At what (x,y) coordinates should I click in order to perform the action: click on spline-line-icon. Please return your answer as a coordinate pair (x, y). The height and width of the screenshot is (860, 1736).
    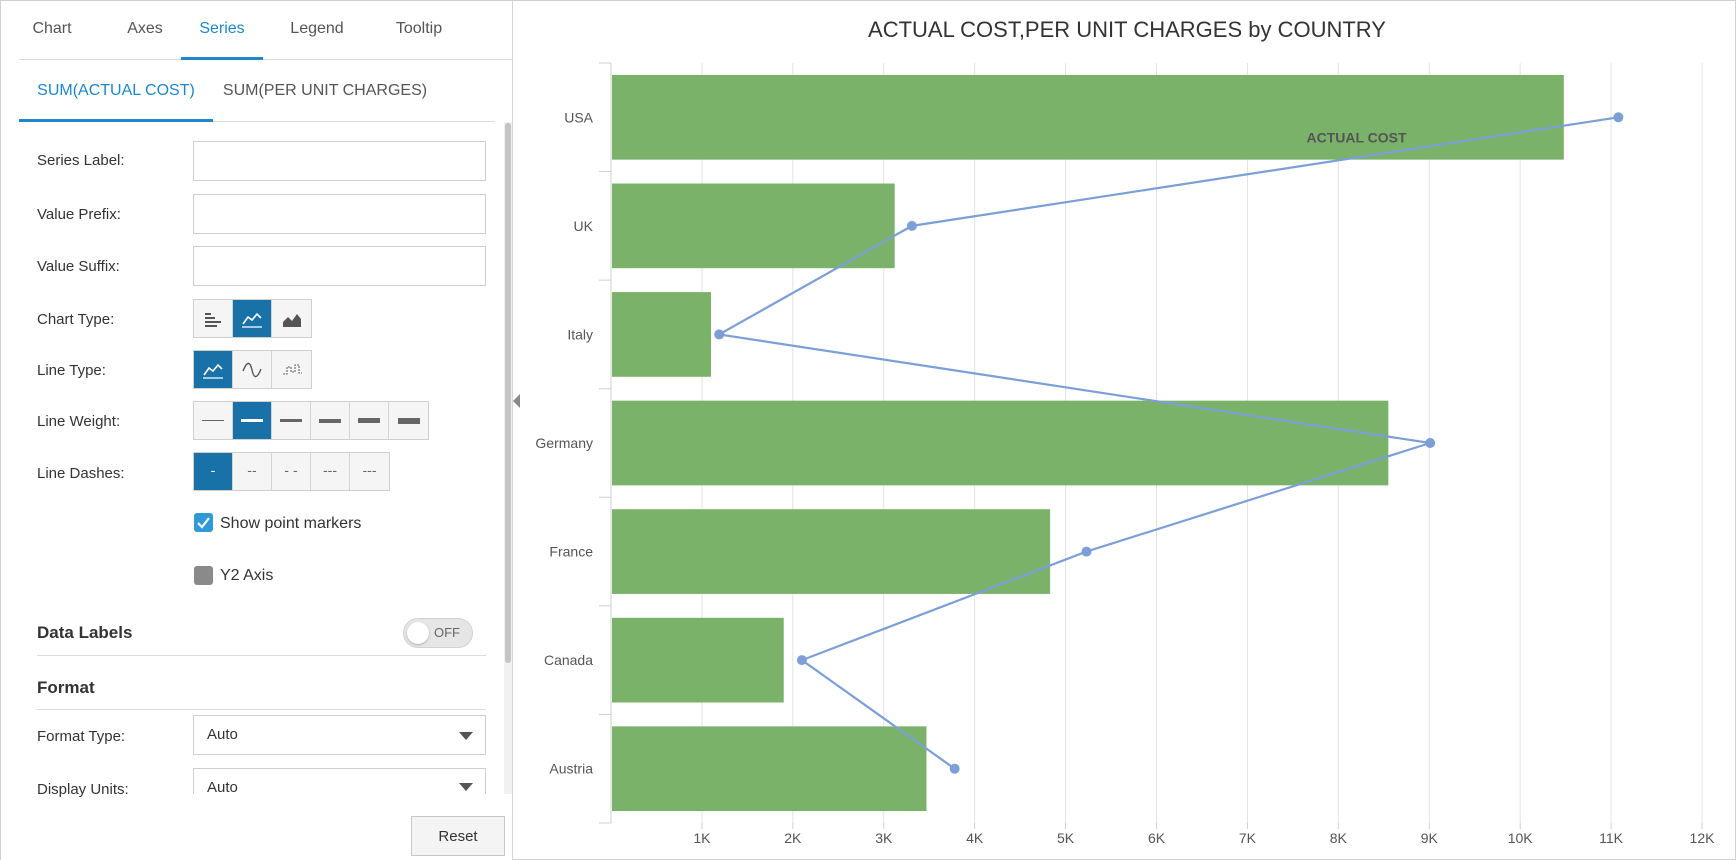
    Looking at the image, I should click on (252, 369).